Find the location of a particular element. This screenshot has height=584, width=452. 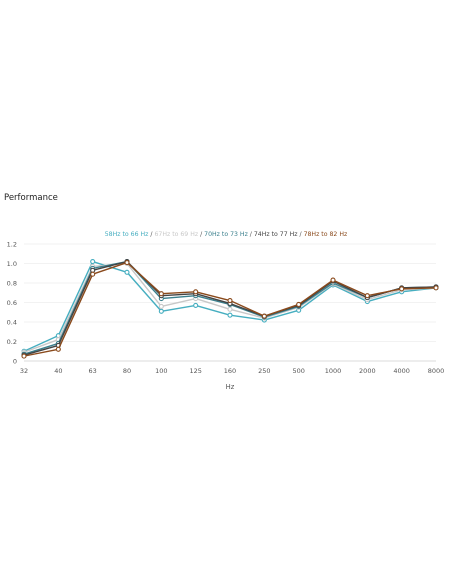

y-tick-label: 0.4 is located at coordinates (12, 322).